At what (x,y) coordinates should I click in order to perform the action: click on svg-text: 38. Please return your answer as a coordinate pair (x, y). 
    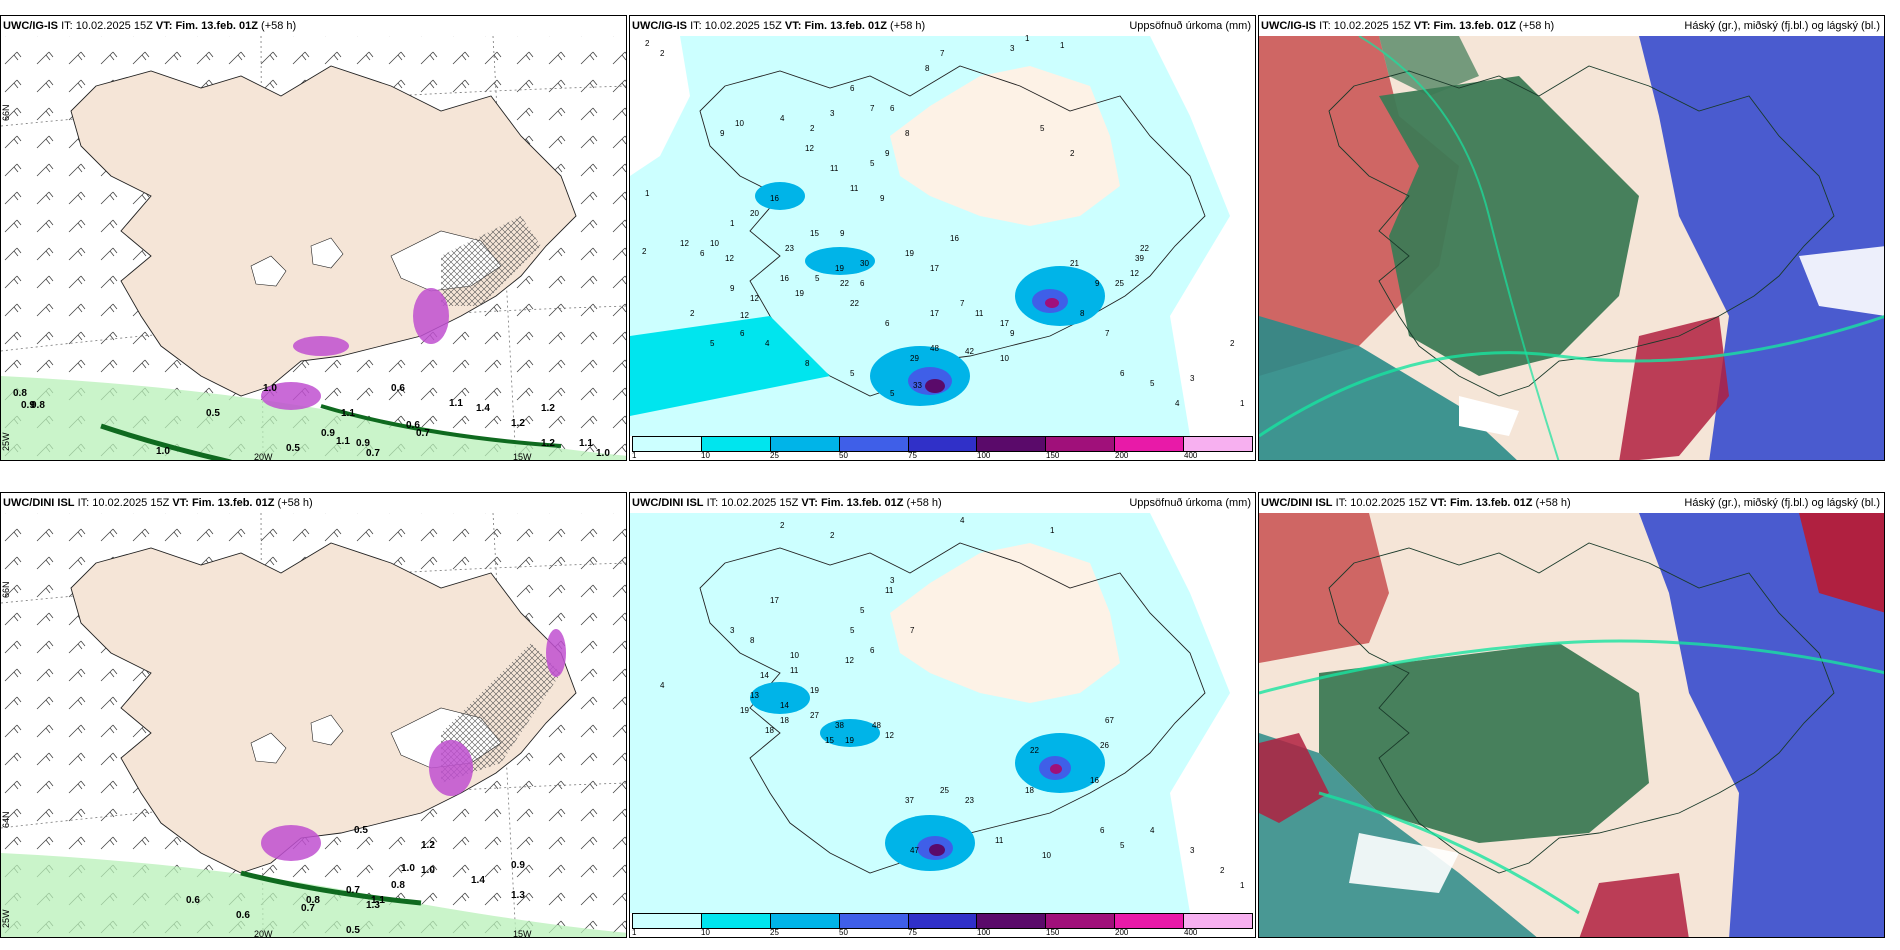
    Looking at the image, I should click on (839, 725).